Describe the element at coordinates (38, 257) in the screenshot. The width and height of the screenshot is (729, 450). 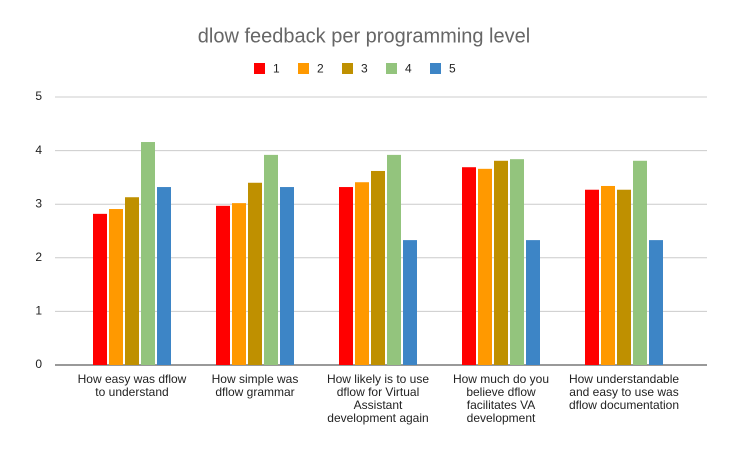
I see `y-tick-label: 2` at that location.